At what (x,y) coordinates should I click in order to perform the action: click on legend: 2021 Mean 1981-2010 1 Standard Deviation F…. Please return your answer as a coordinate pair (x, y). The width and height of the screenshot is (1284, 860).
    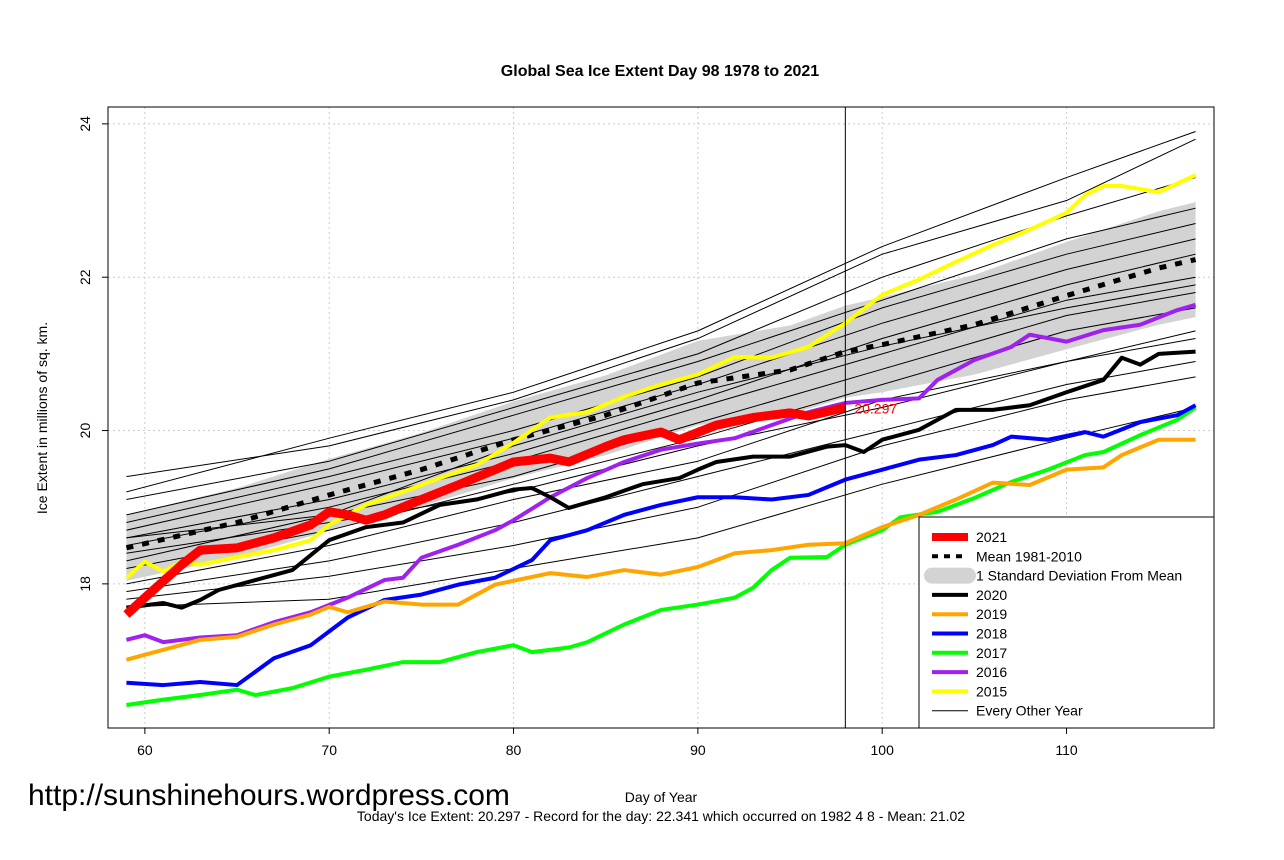
    Looking at the image, I should click on (1066, 622).